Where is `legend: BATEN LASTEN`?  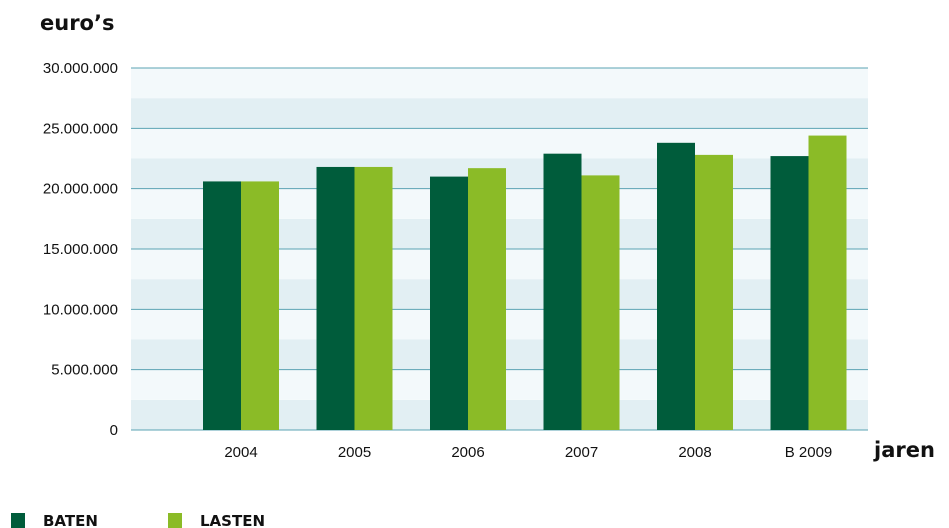 legend: BATEN LASTEN is located at coordinates (138, 520).